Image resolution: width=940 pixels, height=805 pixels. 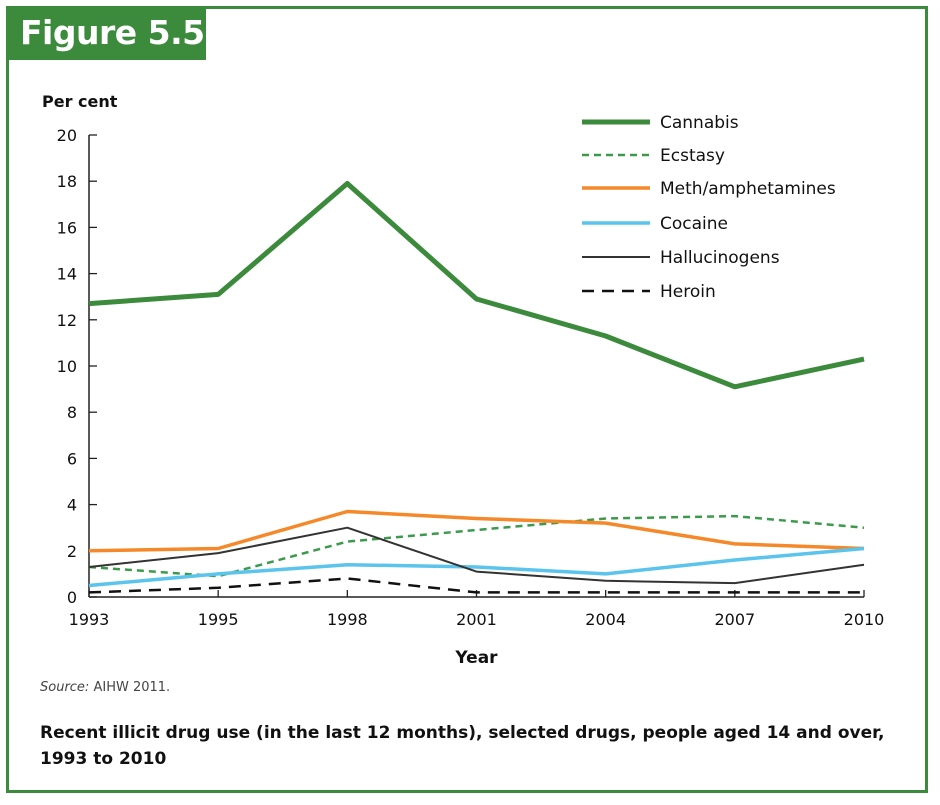 I want to click on legend-label: Ecstasy, so click(x=692, y=156).